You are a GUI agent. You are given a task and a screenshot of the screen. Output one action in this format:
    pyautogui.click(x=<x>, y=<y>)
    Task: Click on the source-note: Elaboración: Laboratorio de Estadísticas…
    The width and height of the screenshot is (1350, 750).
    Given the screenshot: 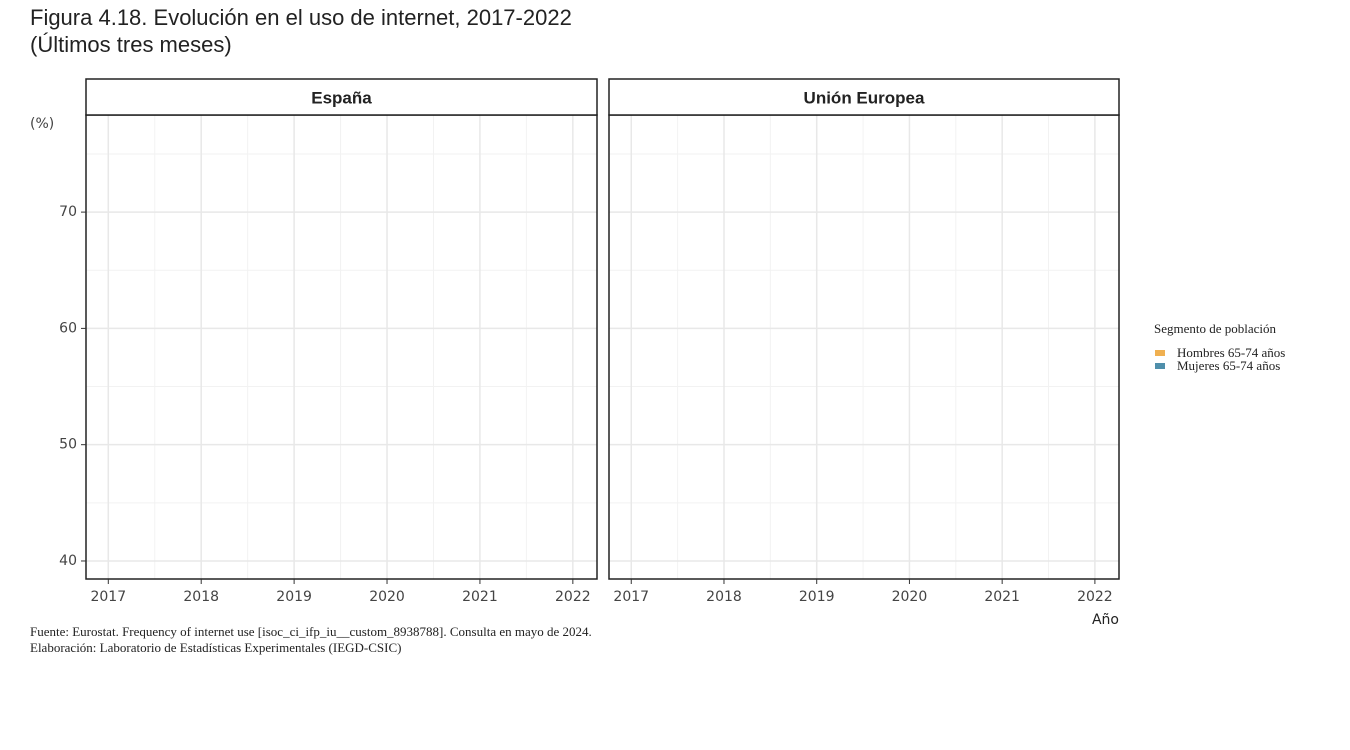 What is the action you would take?
    pyautogui.click(x=215, y=647)
    